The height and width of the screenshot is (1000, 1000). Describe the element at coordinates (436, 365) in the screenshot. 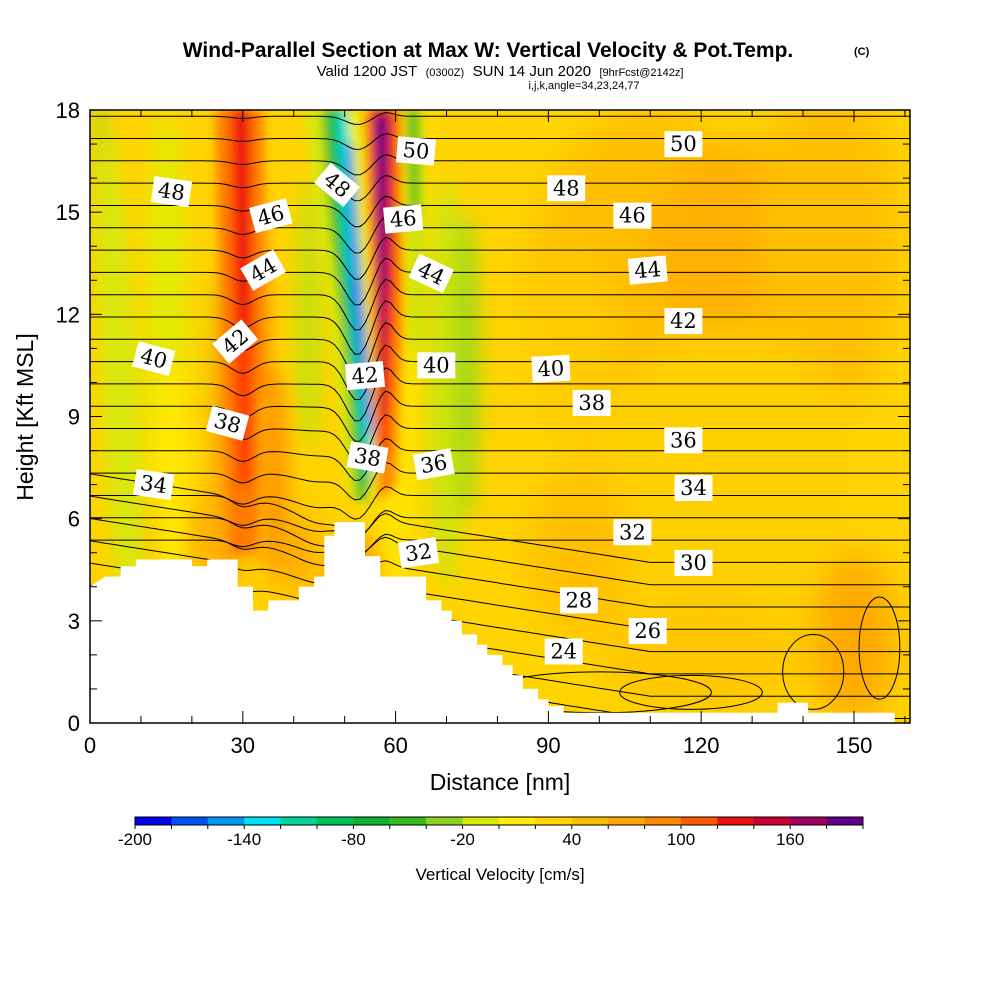

I see `contour-label-text: 40` at that location.